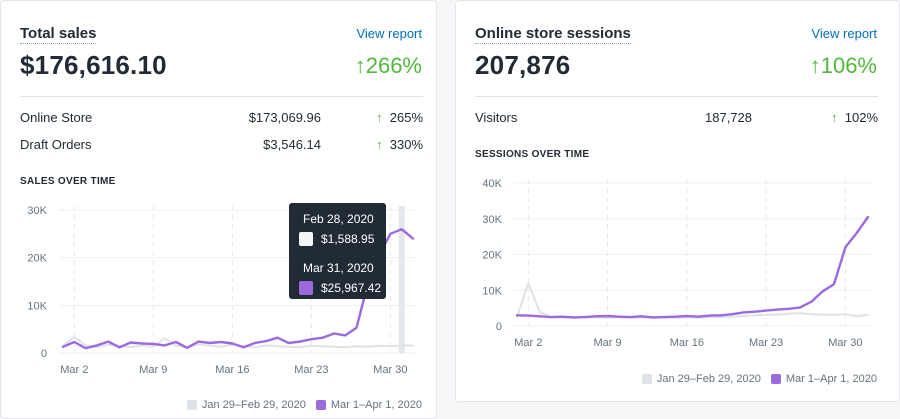  Describe the element at coordinates (532, 154) in the screenshot. I see `sessions-chart-title: SESSIONS OVER TIME` at that location.